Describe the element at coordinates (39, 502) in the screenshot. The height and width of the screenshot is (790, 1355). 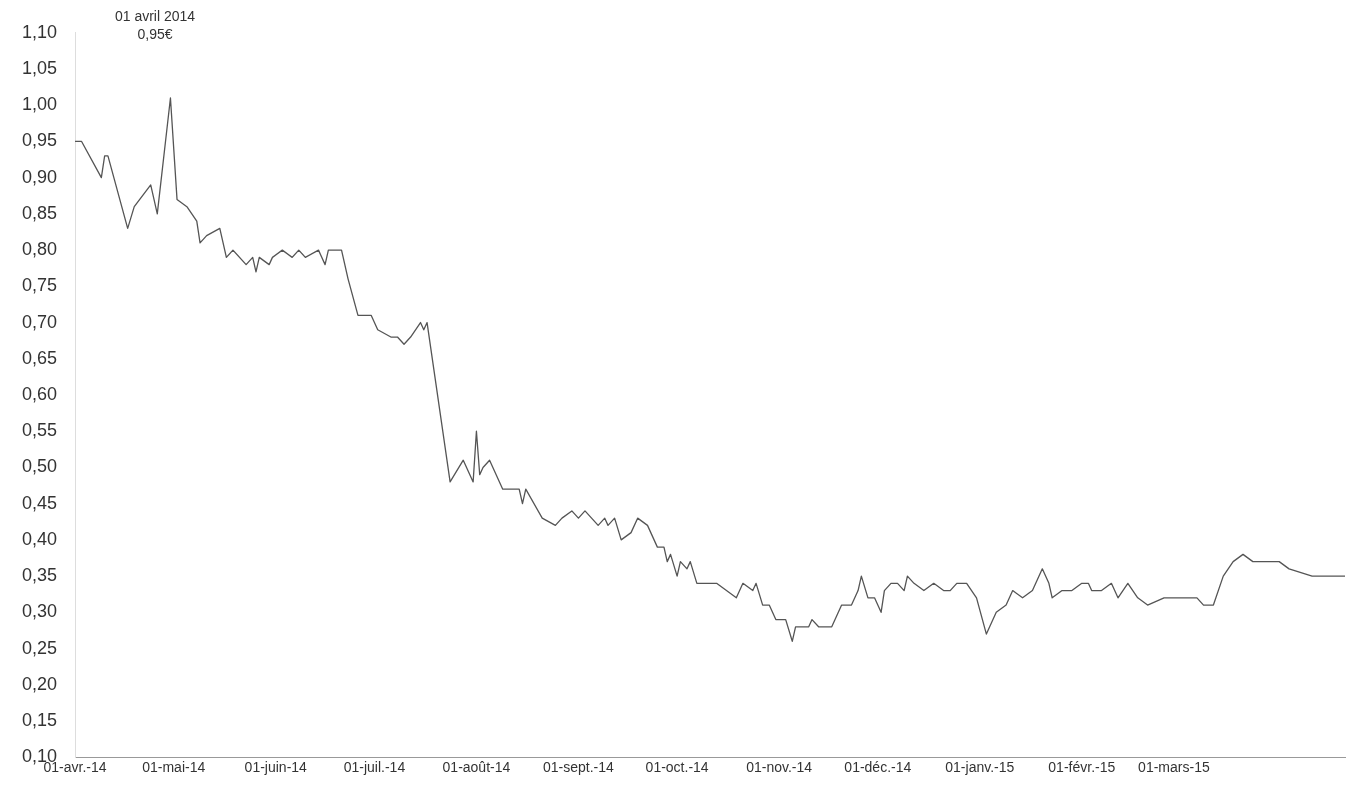
I see `y-tick-label: 0,45` at that location.